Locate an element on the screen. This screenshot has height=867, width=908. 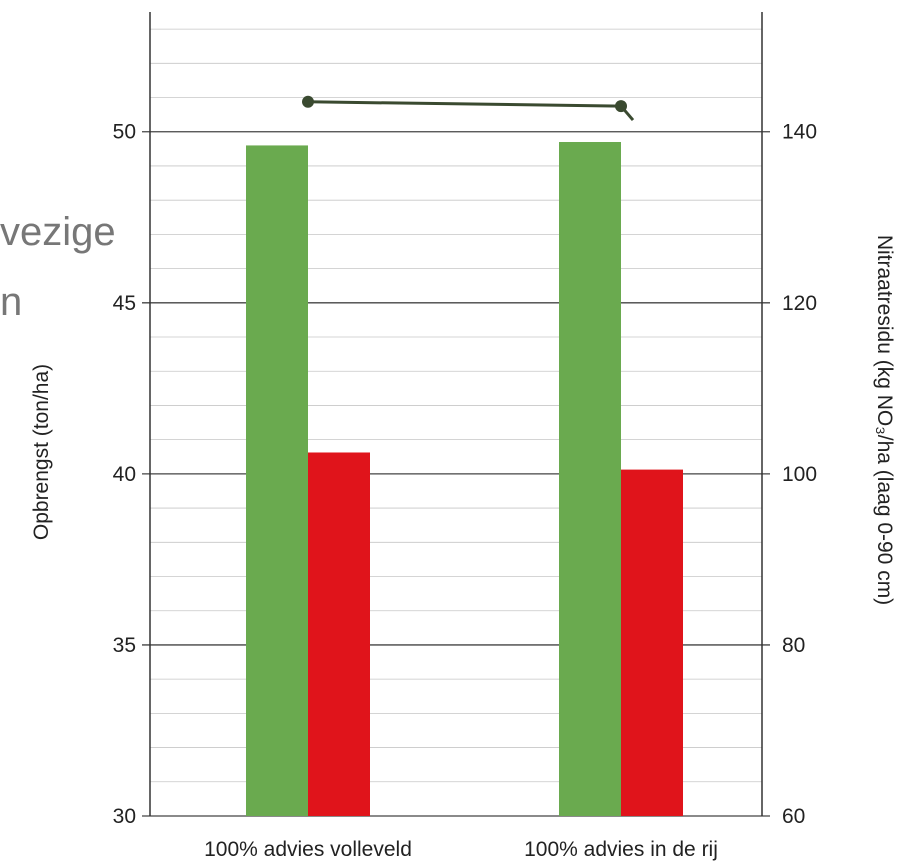
right-tick-labels: 60 80 100 120 140 is located at coordinates (799, 474).